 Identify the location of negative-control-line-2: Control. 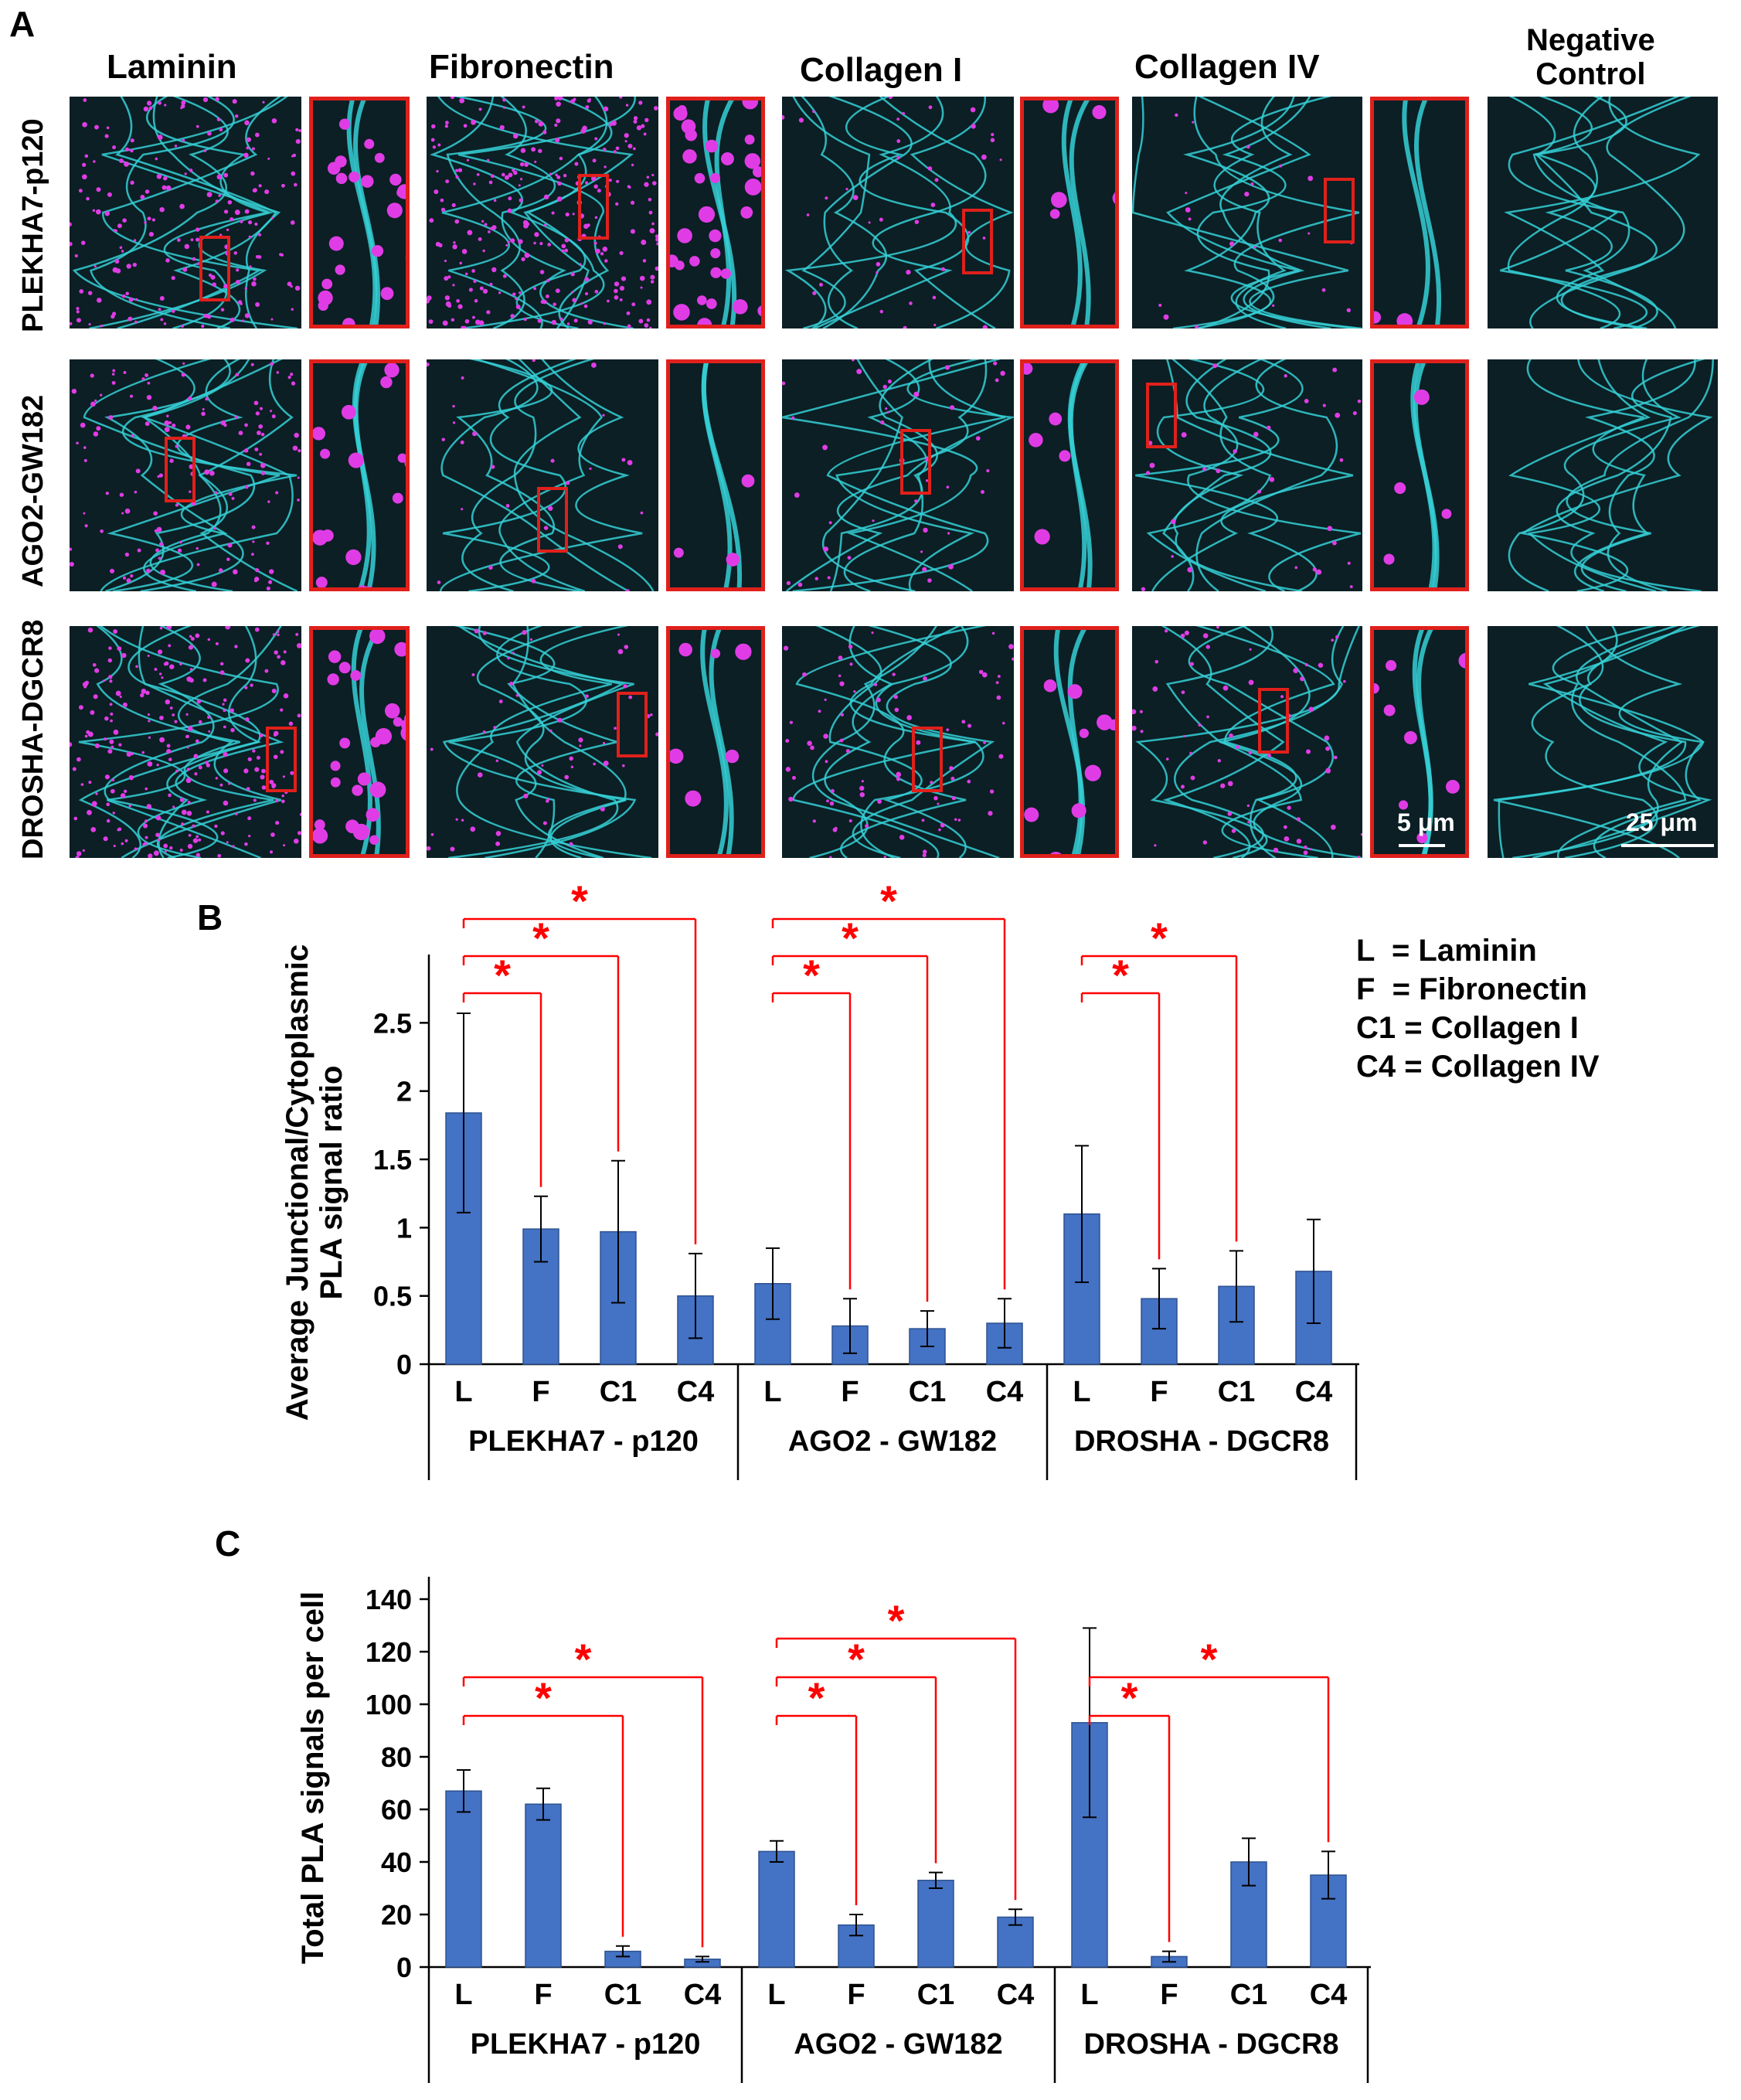
(1590, 74).